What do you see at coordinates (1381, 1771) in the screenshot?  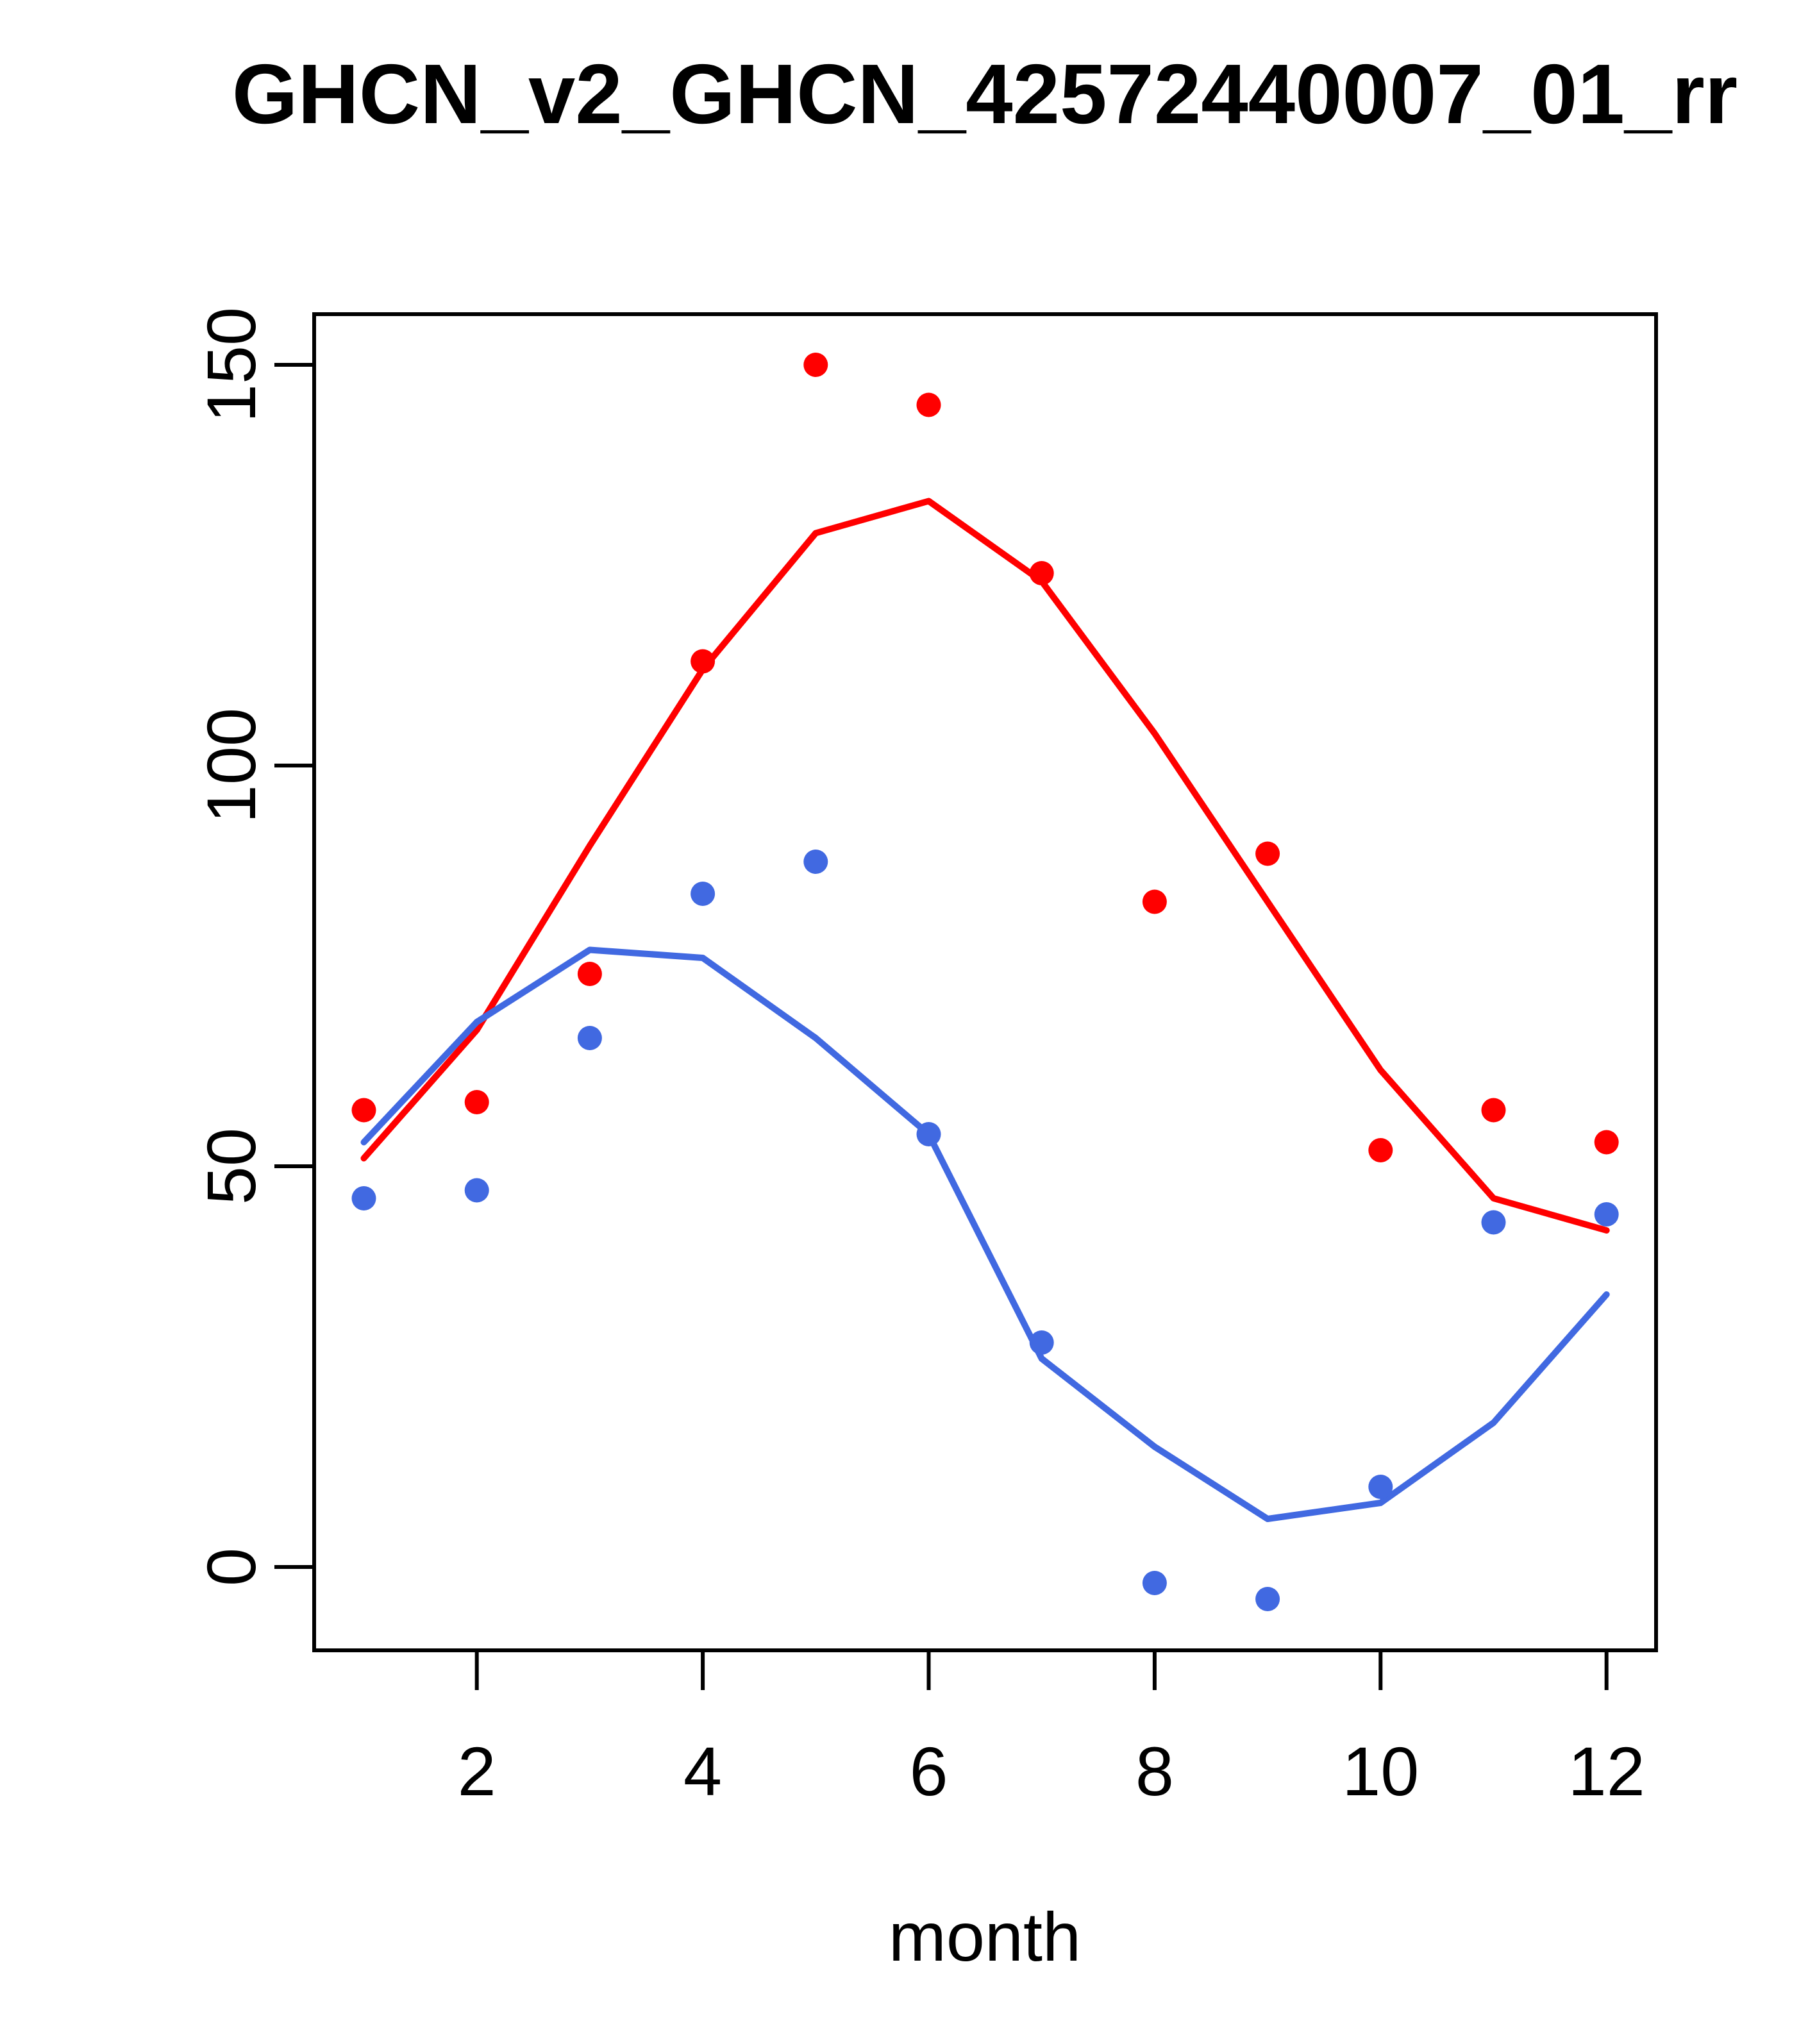 I see `x-tick-label: 10` at bounding box center [1381, 1771].